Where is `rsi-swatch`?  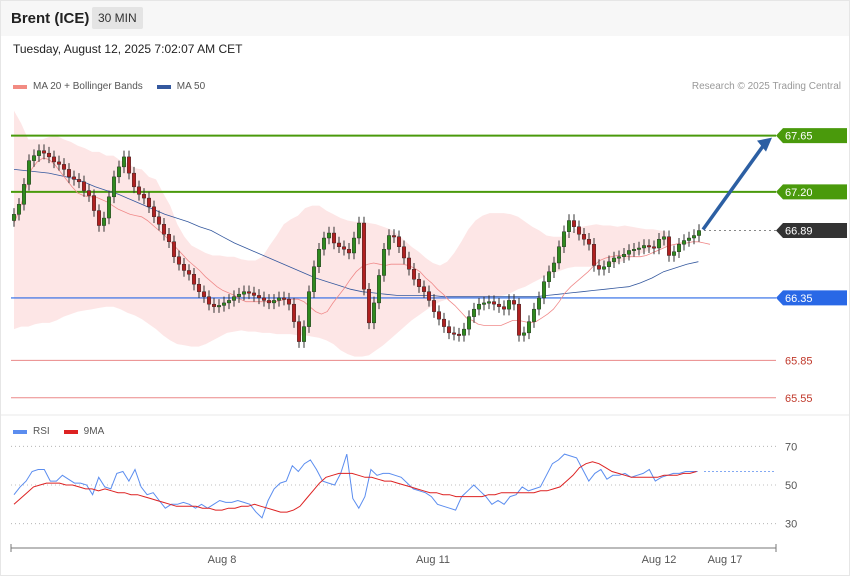 rsi-swatch is located at coordinates (20, 431).